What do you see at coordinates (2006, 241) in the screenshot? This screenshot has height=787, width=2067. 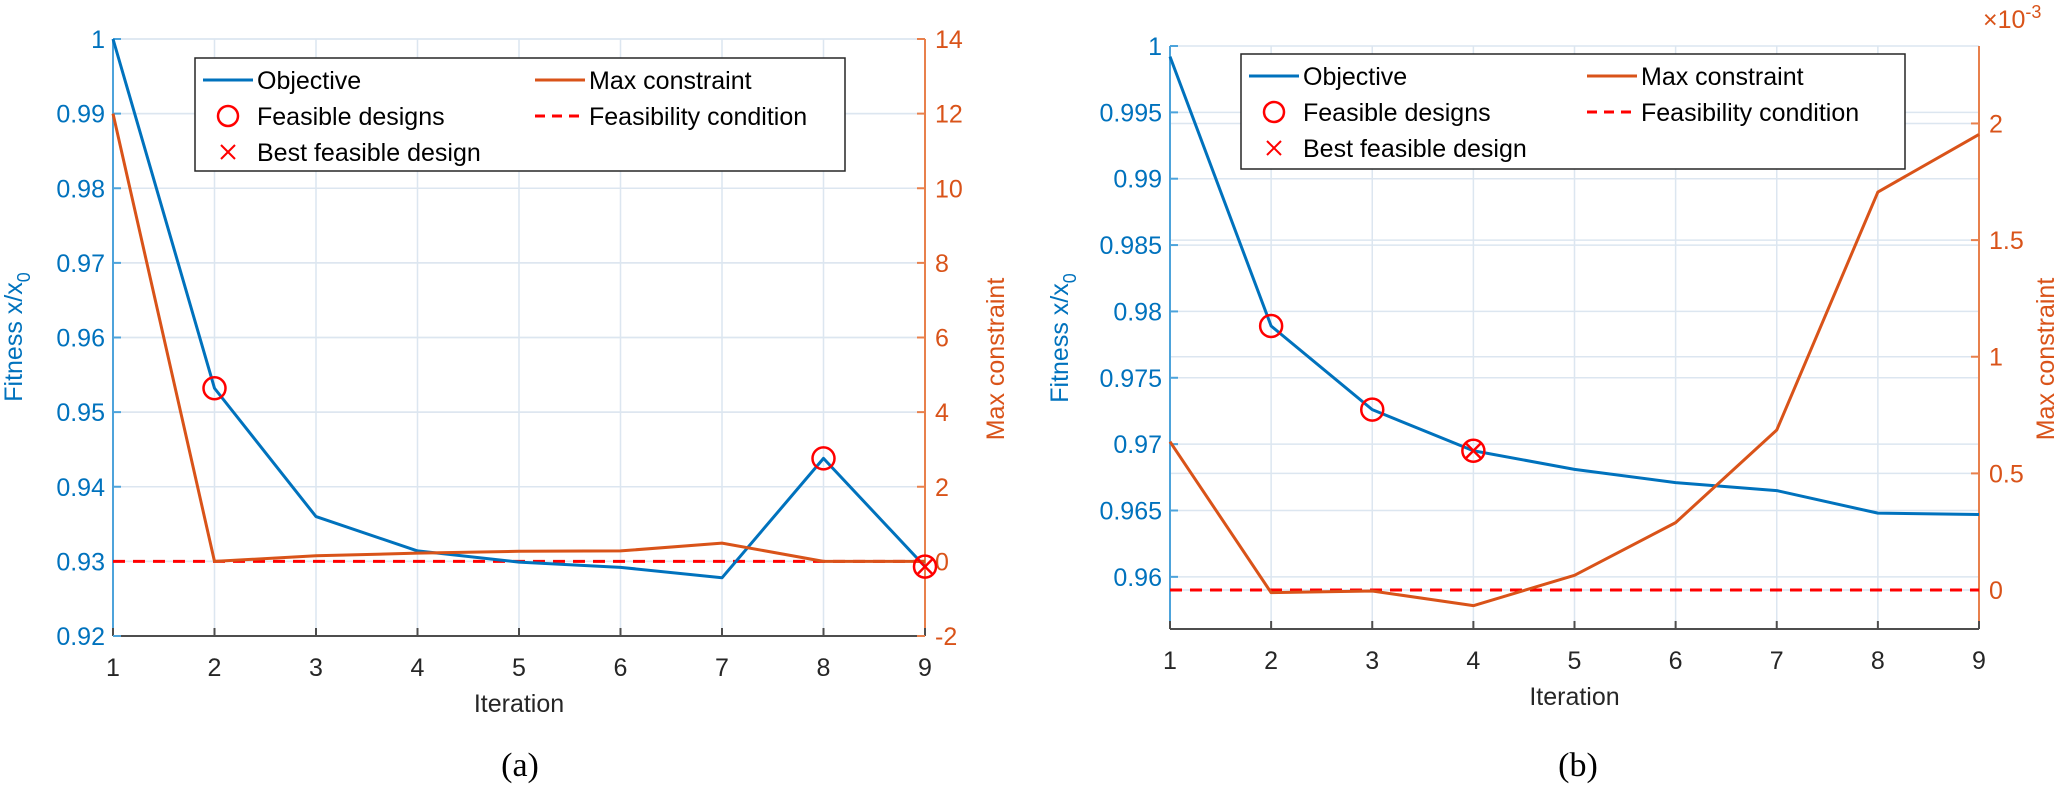 I see `right-tick-label: 1.5` at bounding box center [2006, 241].